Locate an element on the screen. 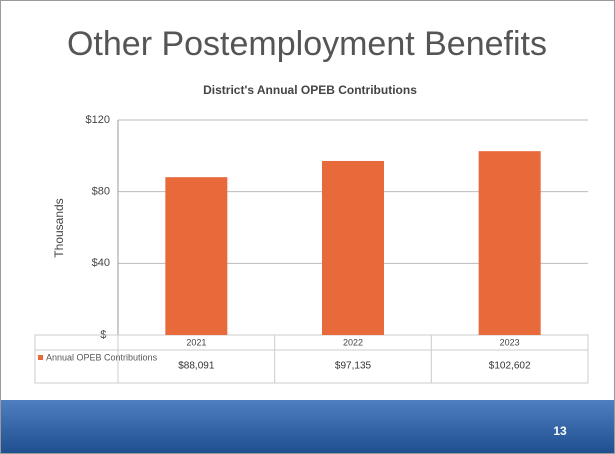 The width and height of the screenshot is (615, 454). footer-band is located at coordinates (307, 426).